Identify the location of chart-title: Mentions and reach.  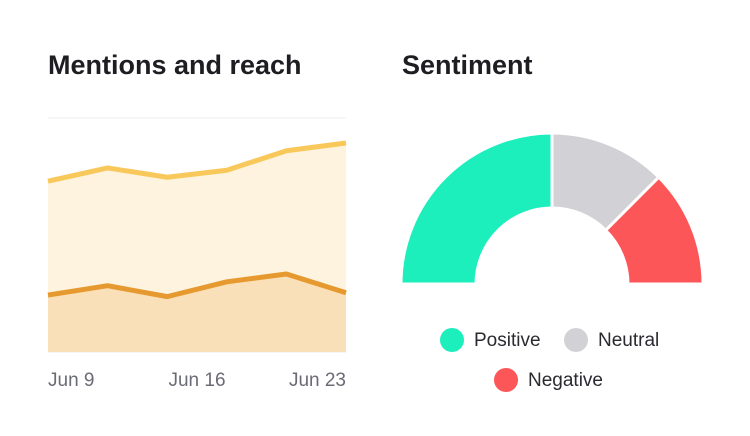
(175, 65).